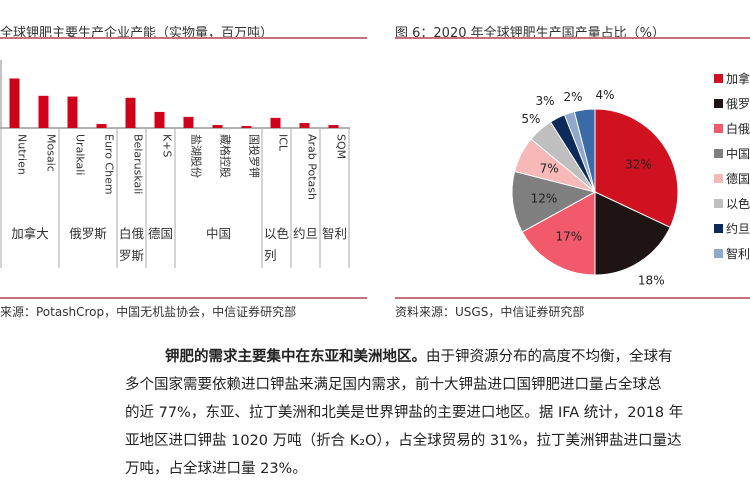  Describe the element at coordinates (738, 254) in the screenshot. I see `legend-label: 智利` at that location.